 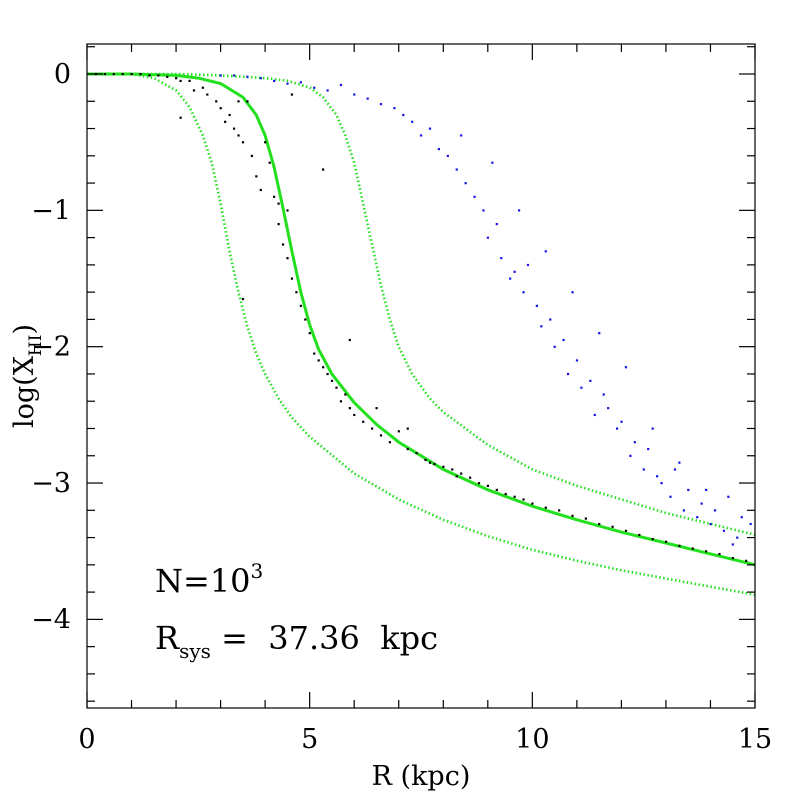 What do you see at coordinates (203, 581) in the screenshot?
I see `sample-size-text: N=10` at bounding box center [203, 581].